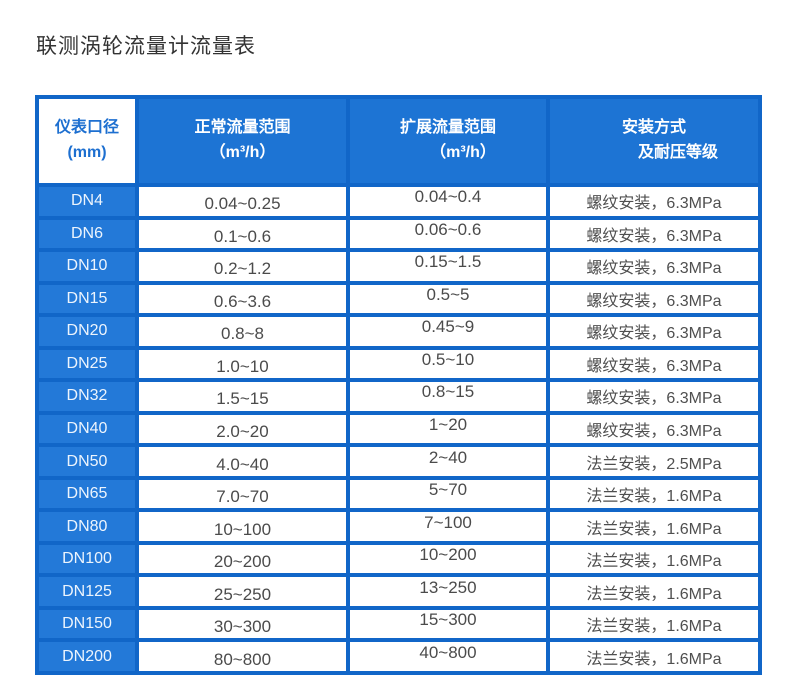 This screenshot has width=790, height=699. Describe the element at coordinates (653, 128) in the screenshot. I see `header-install-method-label: 安装方式` at that location.